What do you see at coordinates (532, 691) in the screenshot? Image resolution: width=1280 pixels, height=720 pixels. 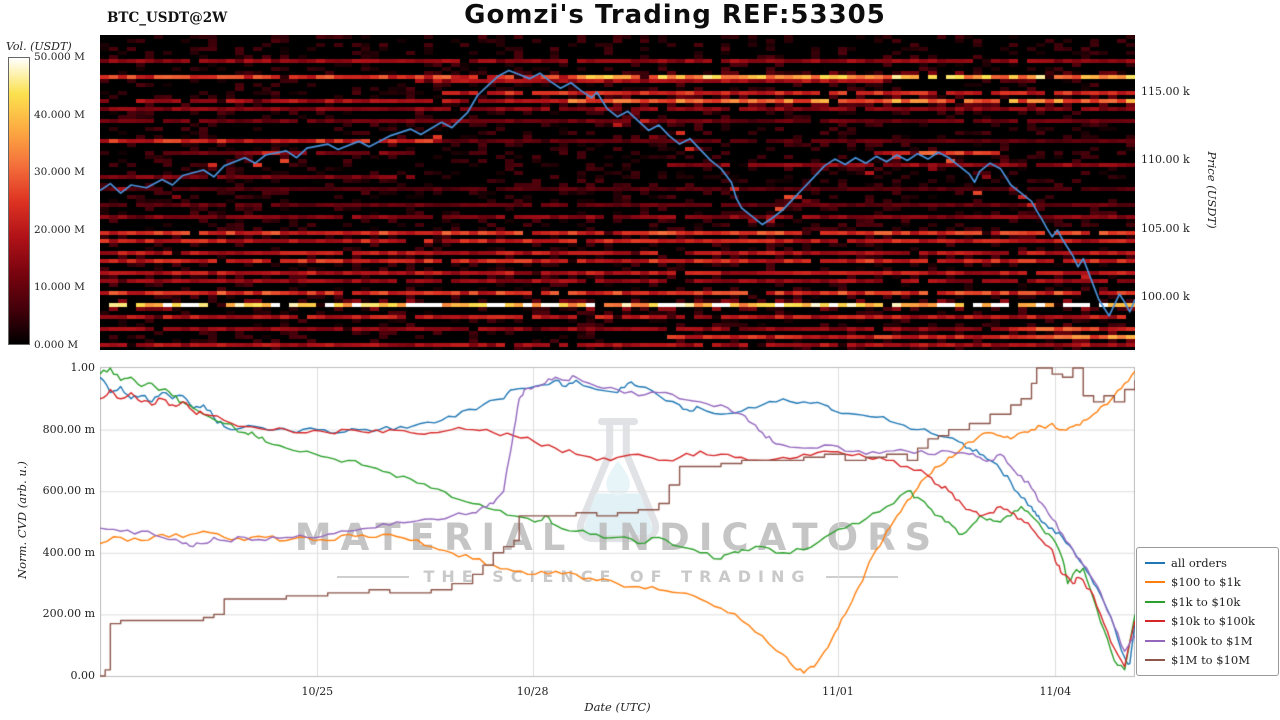 I see `date-tick-label: 10/28` at bounding box center [532, 691].